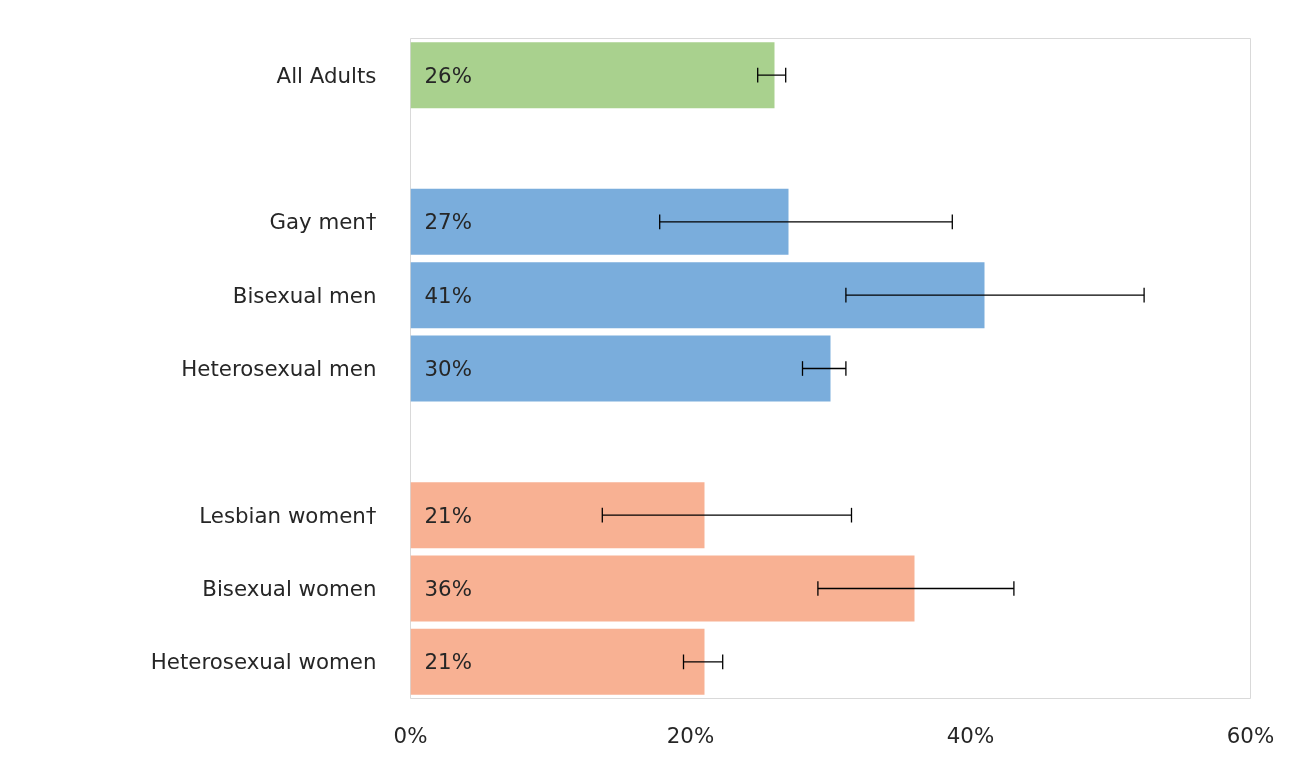  Describe the element at coordinates (289, 588) in the screenshot. I see `y-tick-label: Bisexual women` at that location.